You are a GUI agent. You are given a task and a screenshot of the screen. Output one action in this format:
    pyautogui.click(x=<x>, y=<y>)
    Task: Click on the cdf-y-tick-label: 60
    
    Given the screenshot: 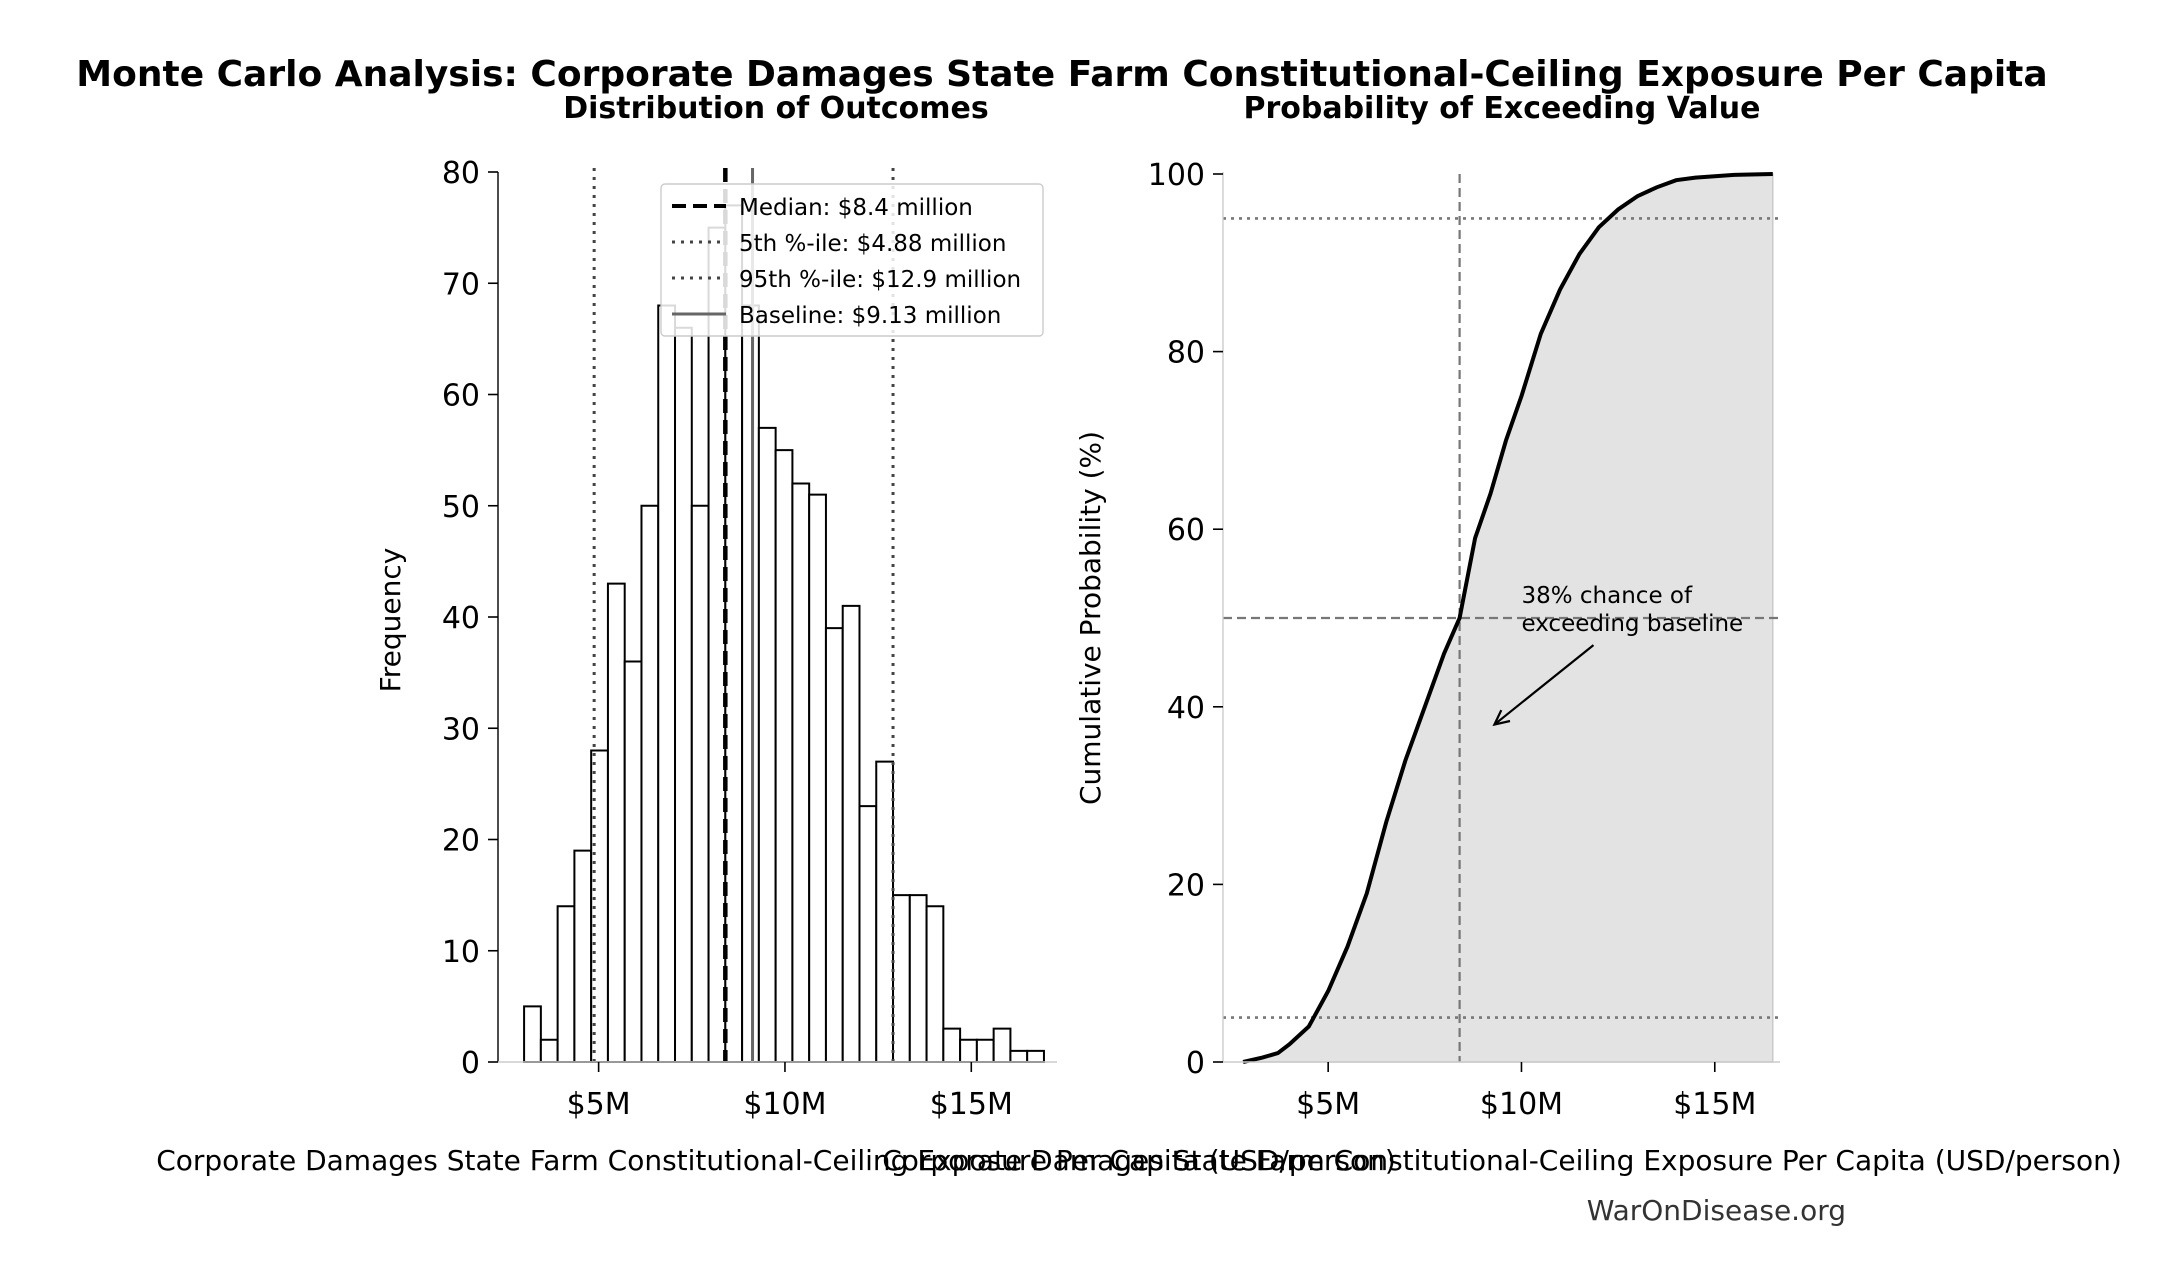 What is the action you would take?
    pyautogui.click(x=1186, y=530)
    